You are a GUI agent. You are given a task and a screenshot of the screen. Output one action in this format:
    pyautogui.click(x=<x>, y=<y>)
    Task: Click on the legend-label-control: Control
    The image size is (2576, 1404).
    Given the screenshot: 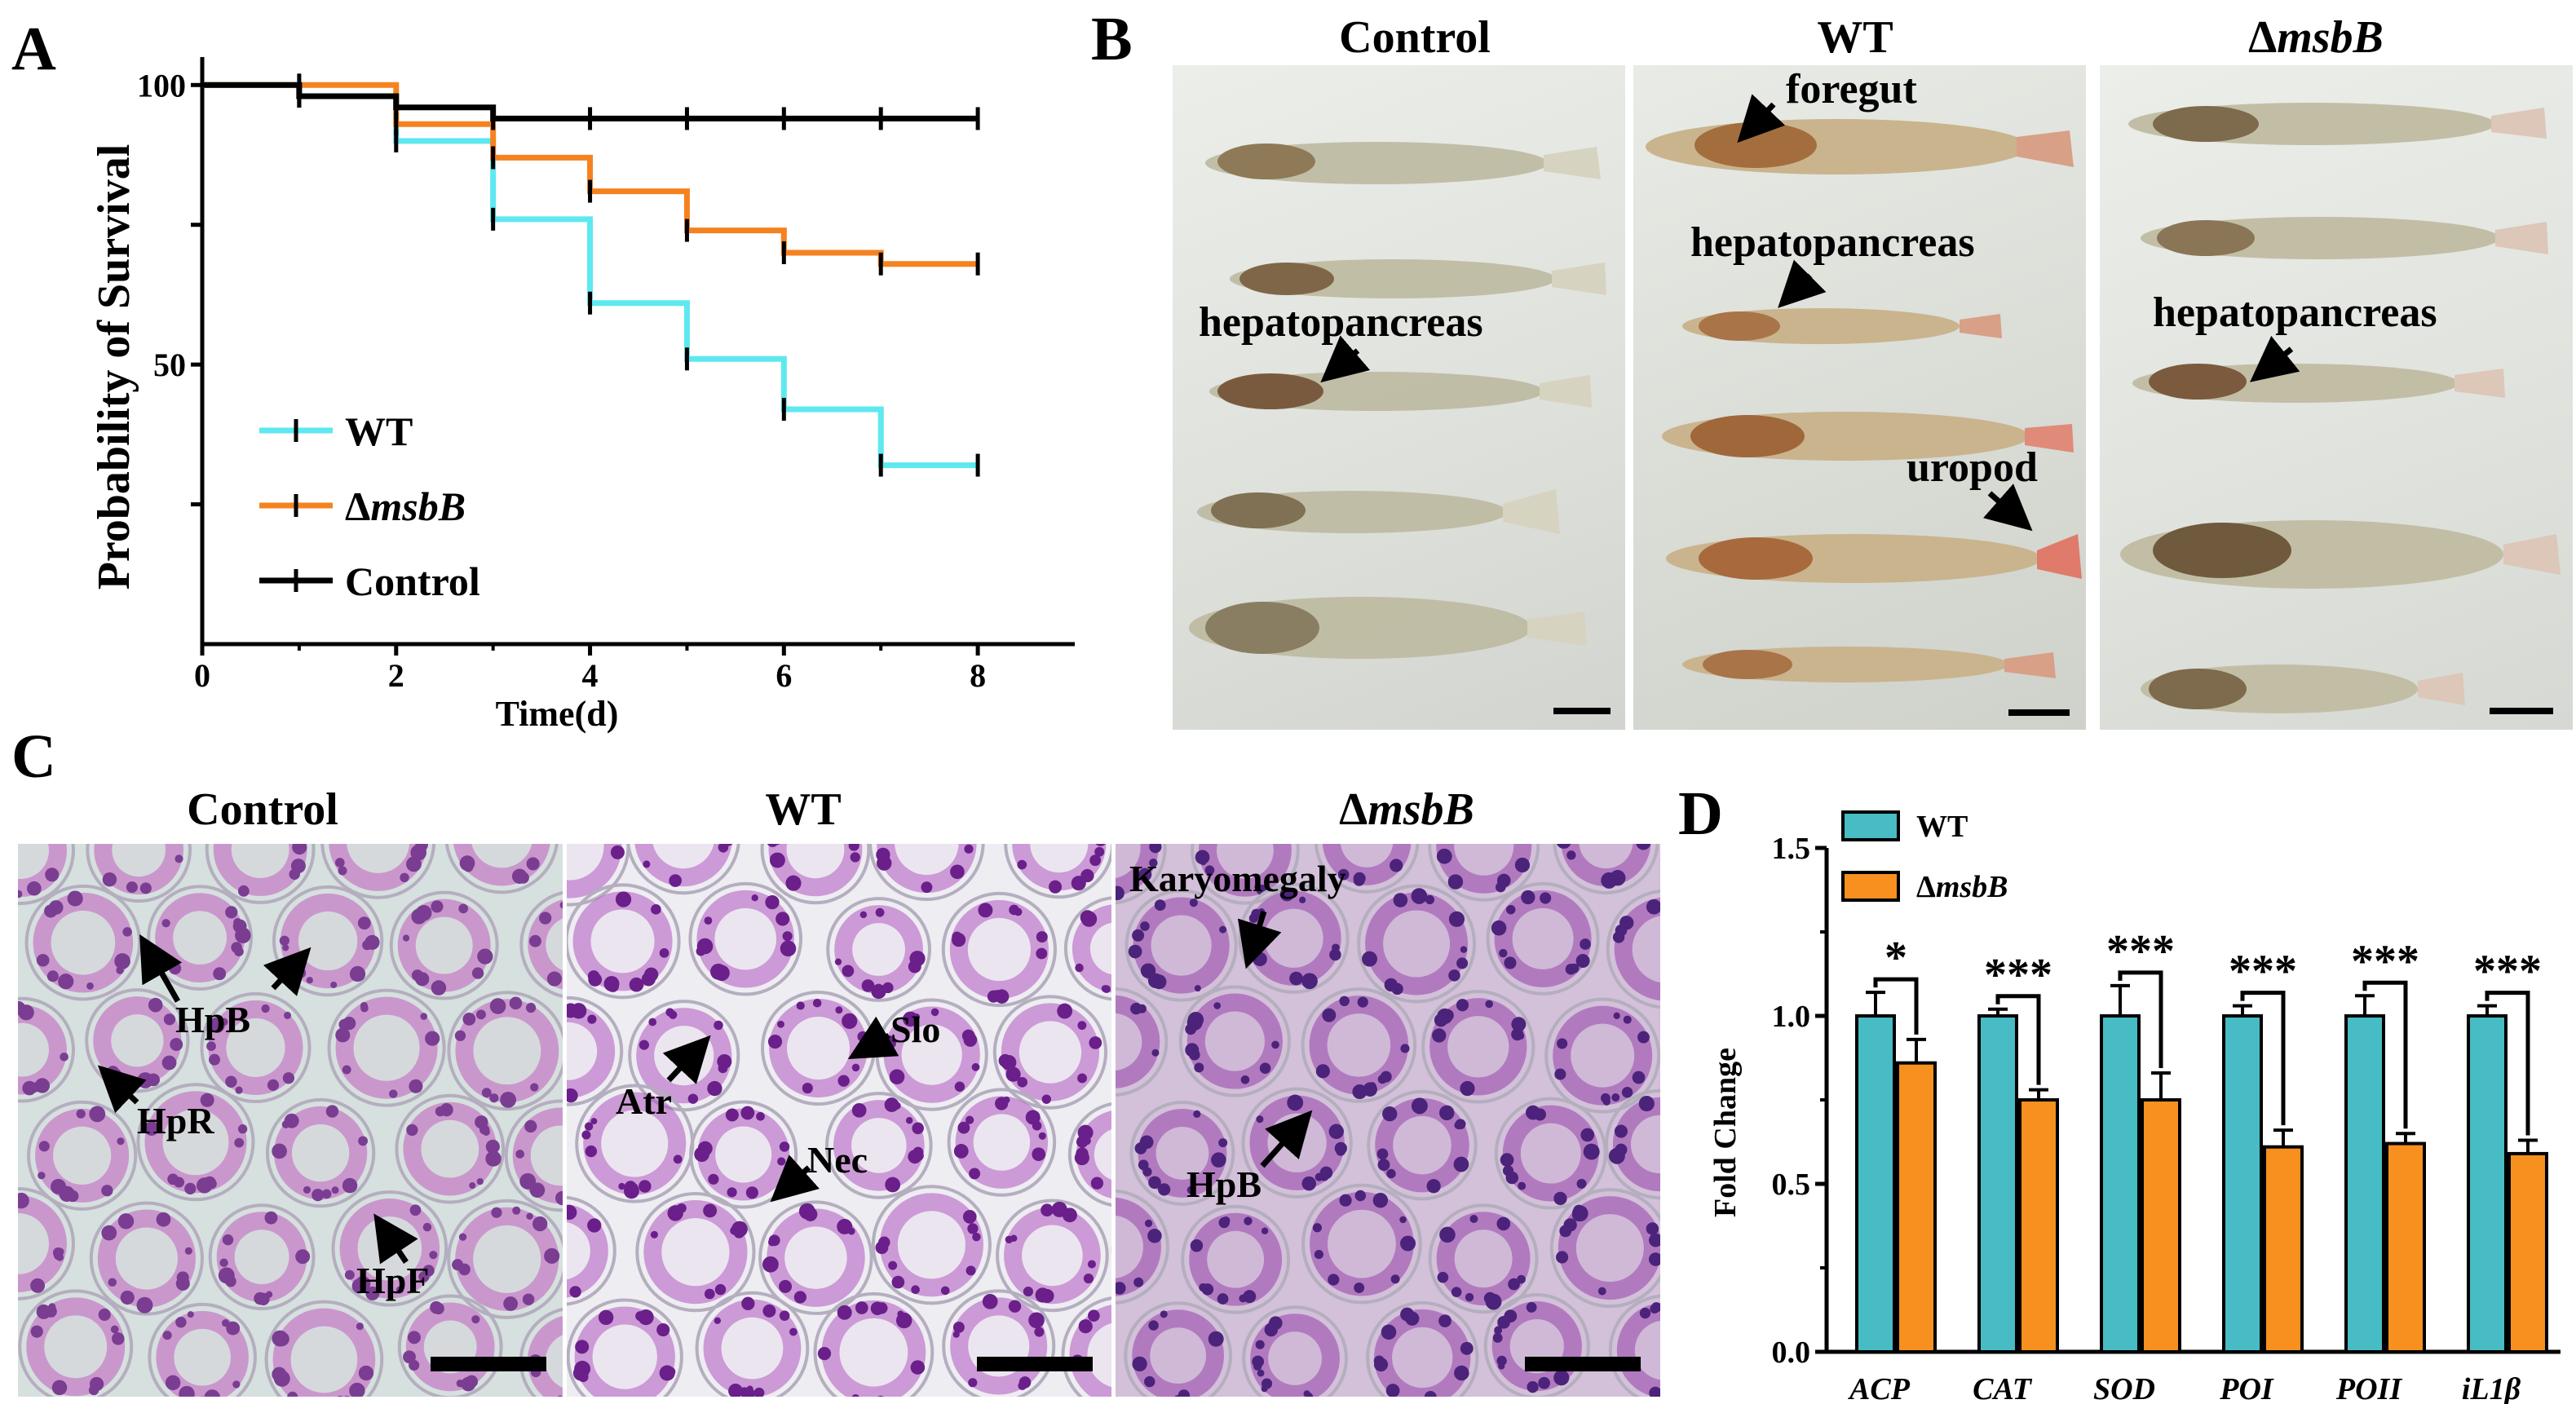 What is the action you would take?
    pyautogui.click(x=412, y=581)
    